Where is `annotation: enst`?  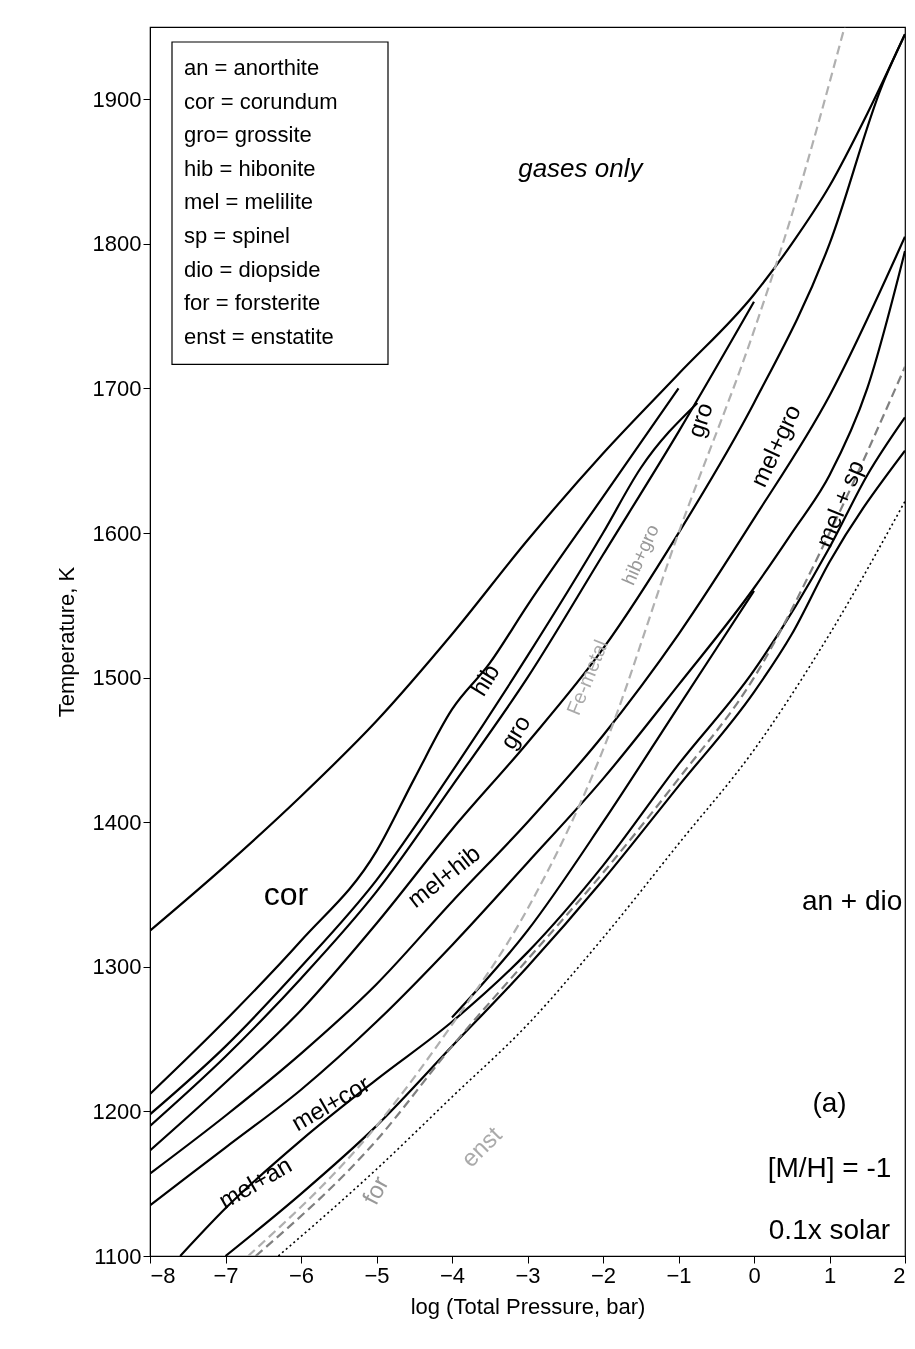
annotation: enst is located at coordinates (481, 1146).